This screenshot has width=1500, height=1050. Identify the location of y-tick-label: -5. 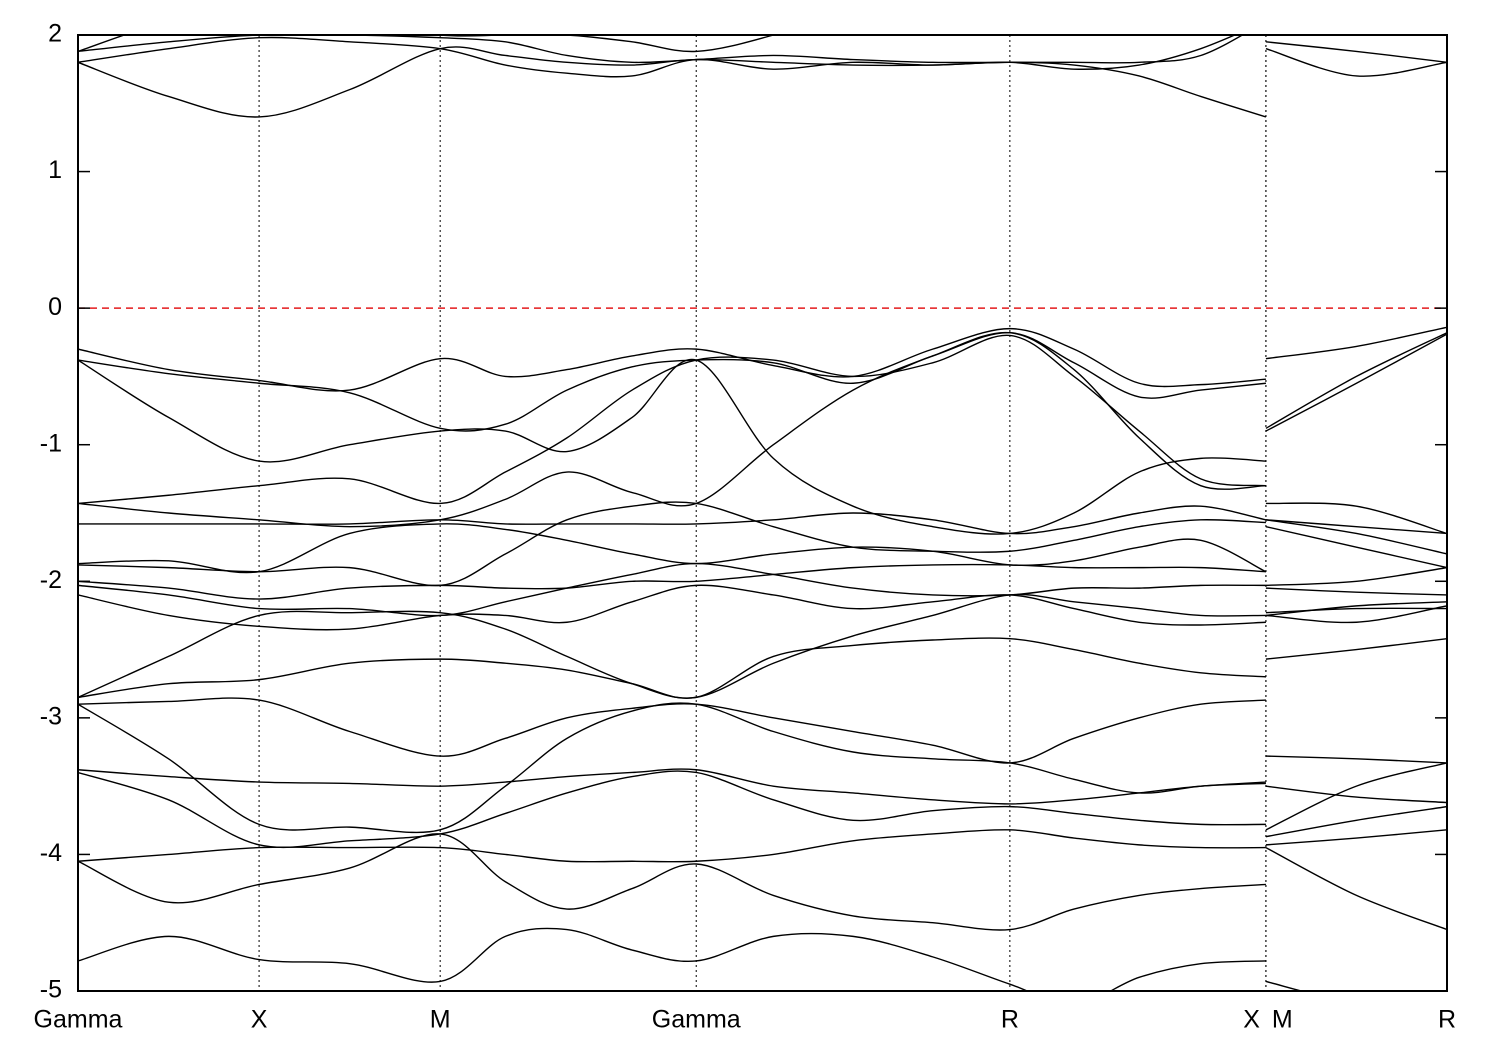
(51, 990).